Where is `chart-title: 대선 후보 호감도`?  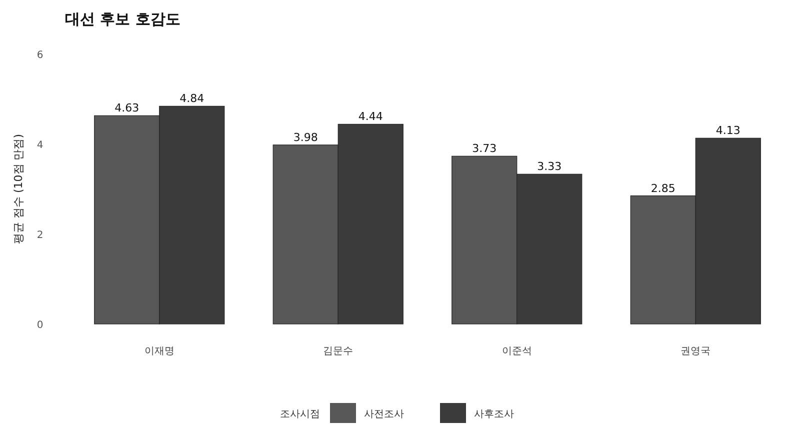 chart-title: 대선 후보 호감도 is located at coordinates (122, 19).